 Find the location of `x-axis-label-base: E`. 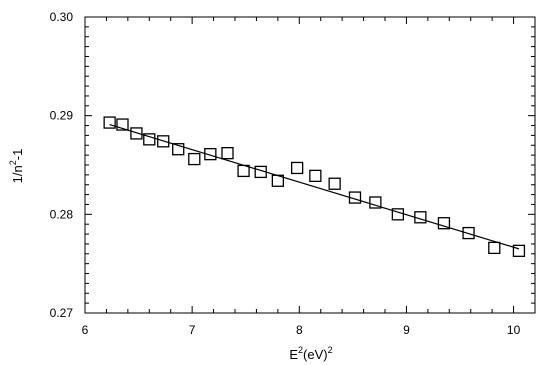

x-axis-label-base: E is located at coordinates (293, 354).